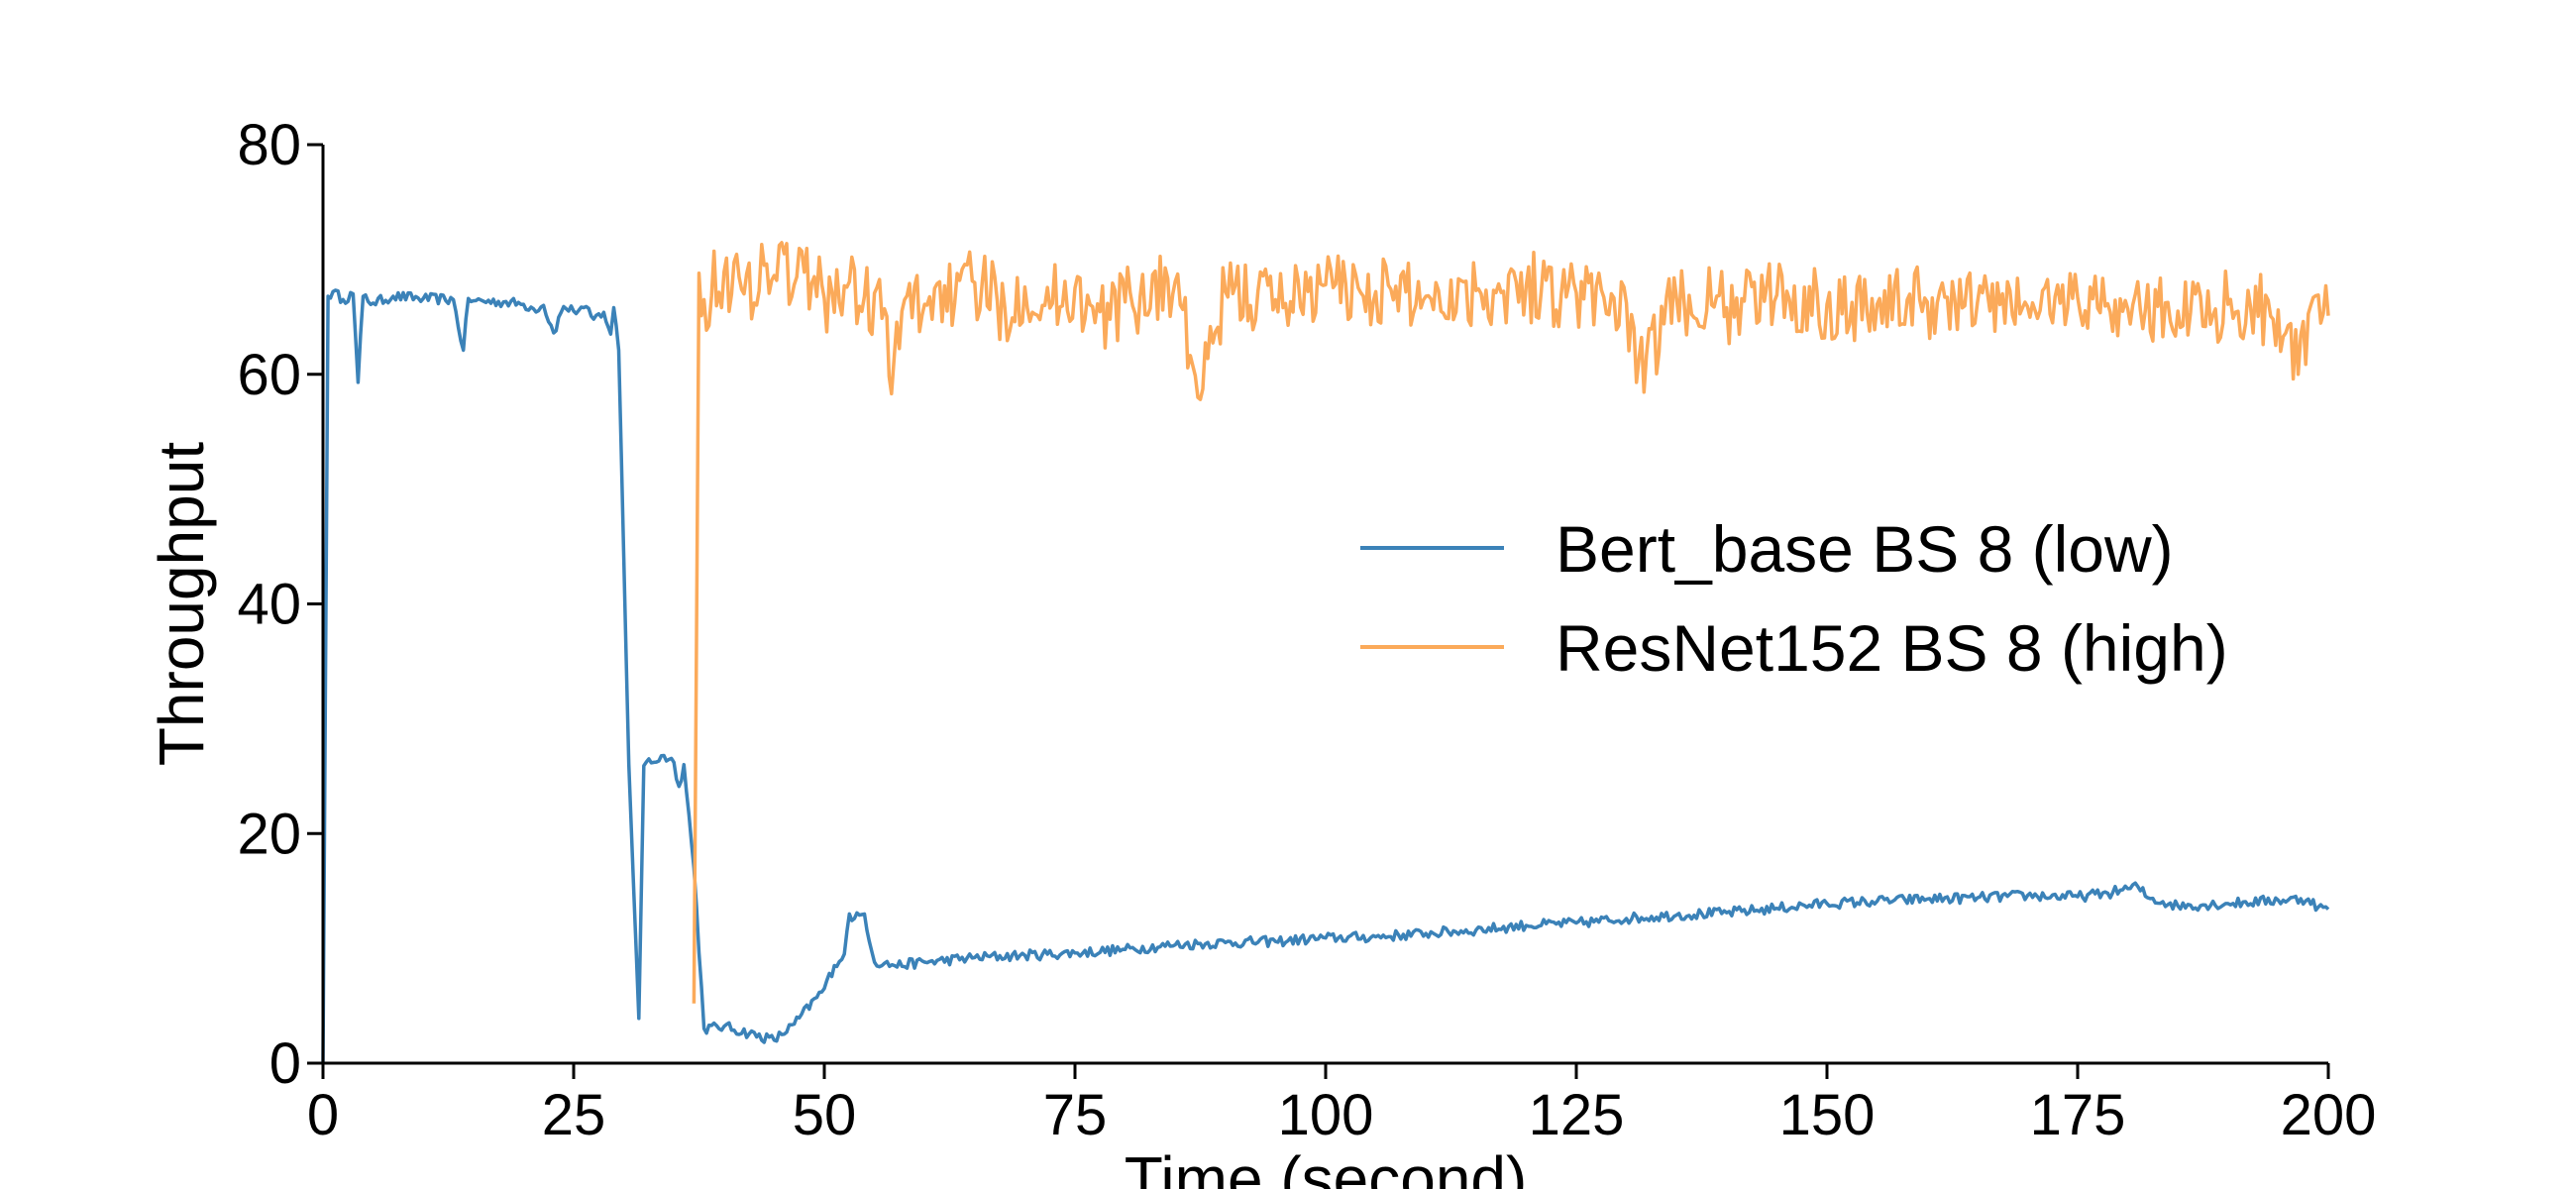  Describe the element at coordinates (1865, 549) in the screenshot. I see `legend-label: Bert_base BS 8 (low)` at that location.